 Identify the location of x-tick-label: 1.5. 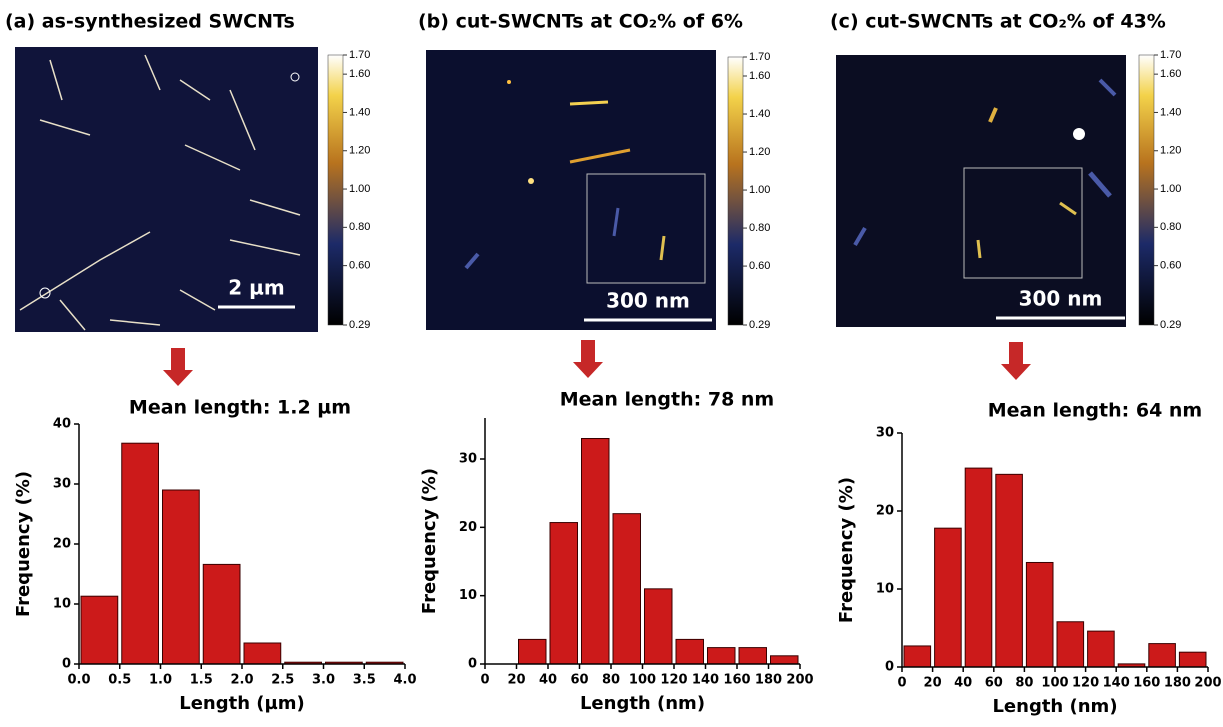
(201, 680).